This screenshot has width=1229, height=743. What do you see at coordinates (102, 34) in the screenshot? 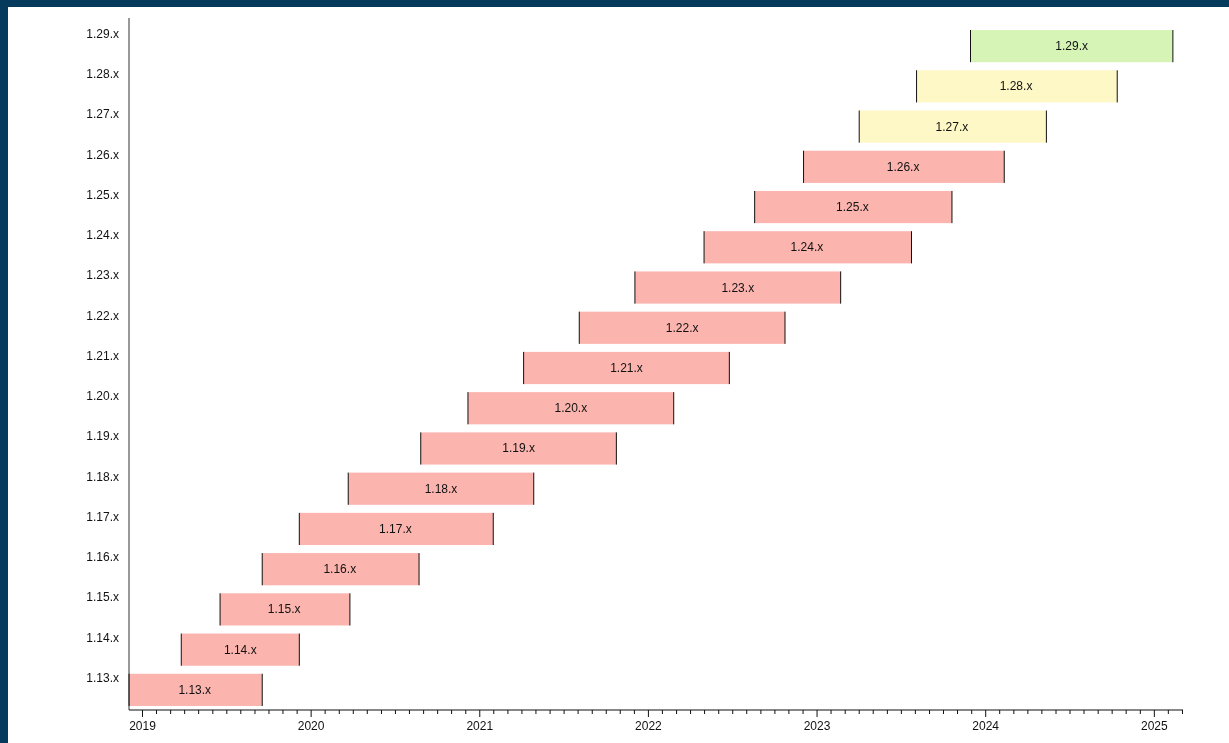
I see `y-tick-label: 1.29.x` at bounding box center [102, 34].